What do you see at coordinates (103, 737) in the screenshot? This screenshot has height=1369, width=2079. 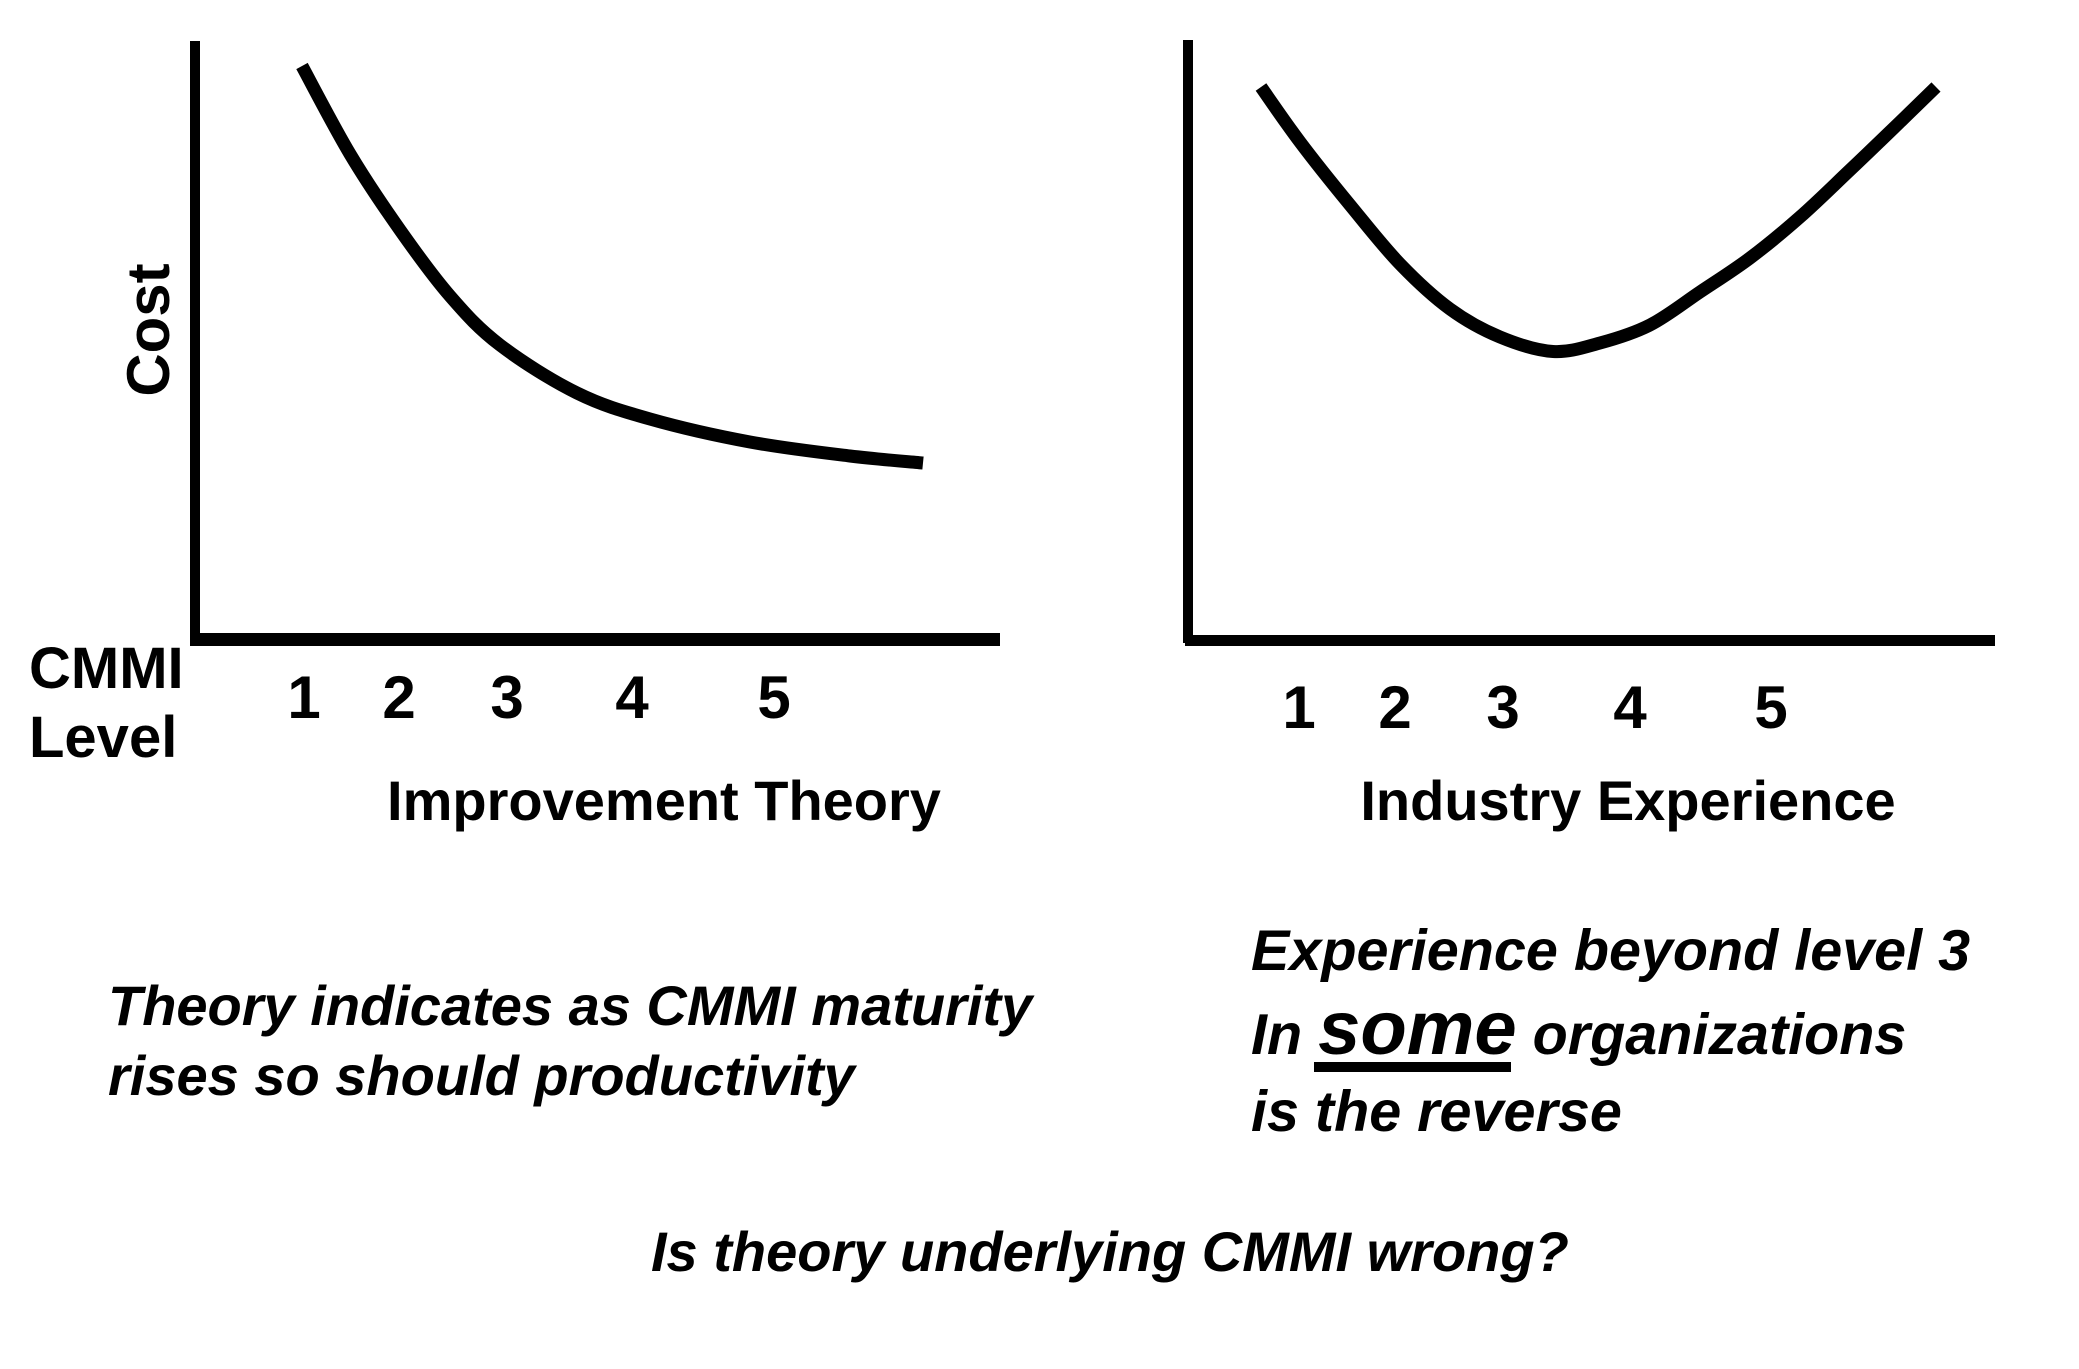 I see `svg-text: Level` at bounding box center [103, 737].